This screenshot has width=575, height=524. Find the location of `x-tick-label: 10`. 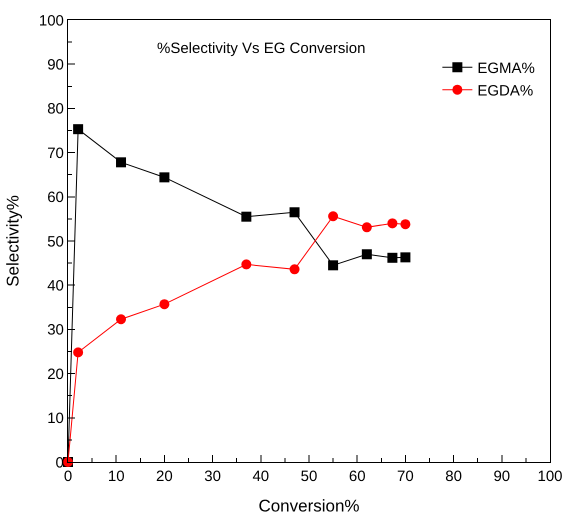

x-tick-label: 10 is located at coordinates (116, 477).